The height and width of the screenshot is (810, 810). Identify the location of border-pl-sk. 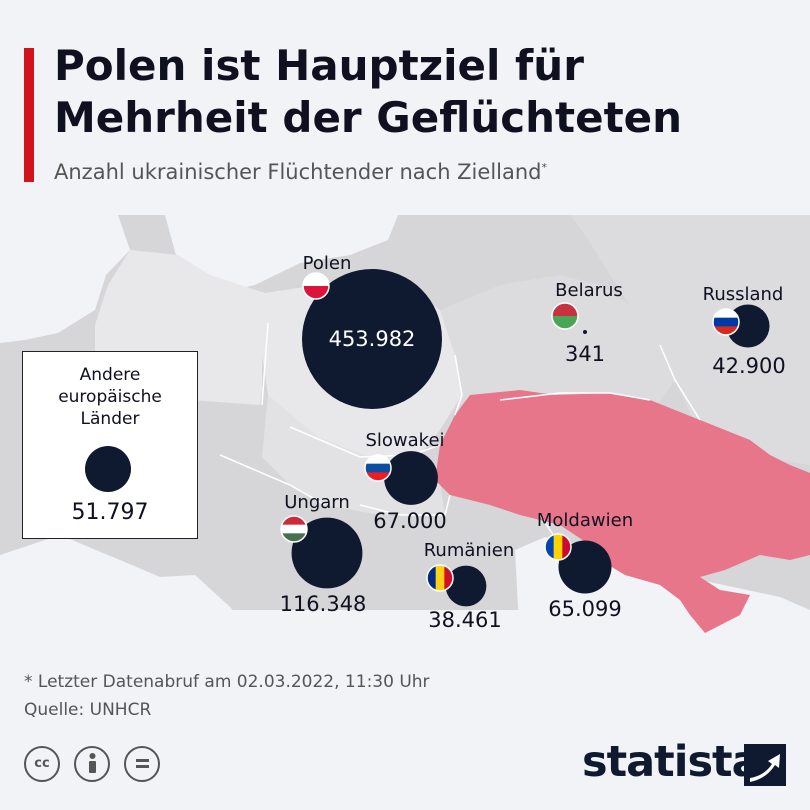
(365, 442).